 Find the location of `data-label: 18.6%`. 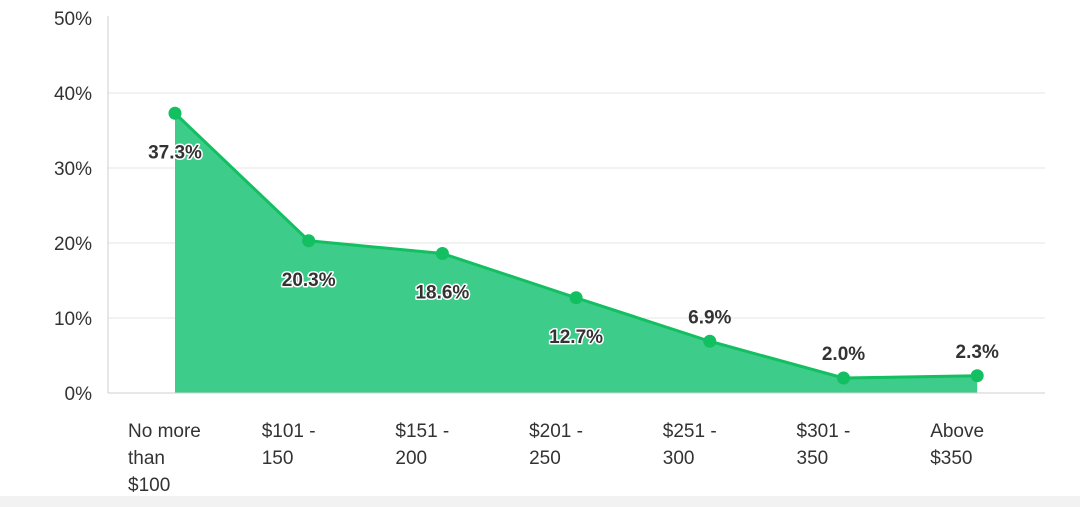

data-label: 18.6% is located at coordinates (442, 293).